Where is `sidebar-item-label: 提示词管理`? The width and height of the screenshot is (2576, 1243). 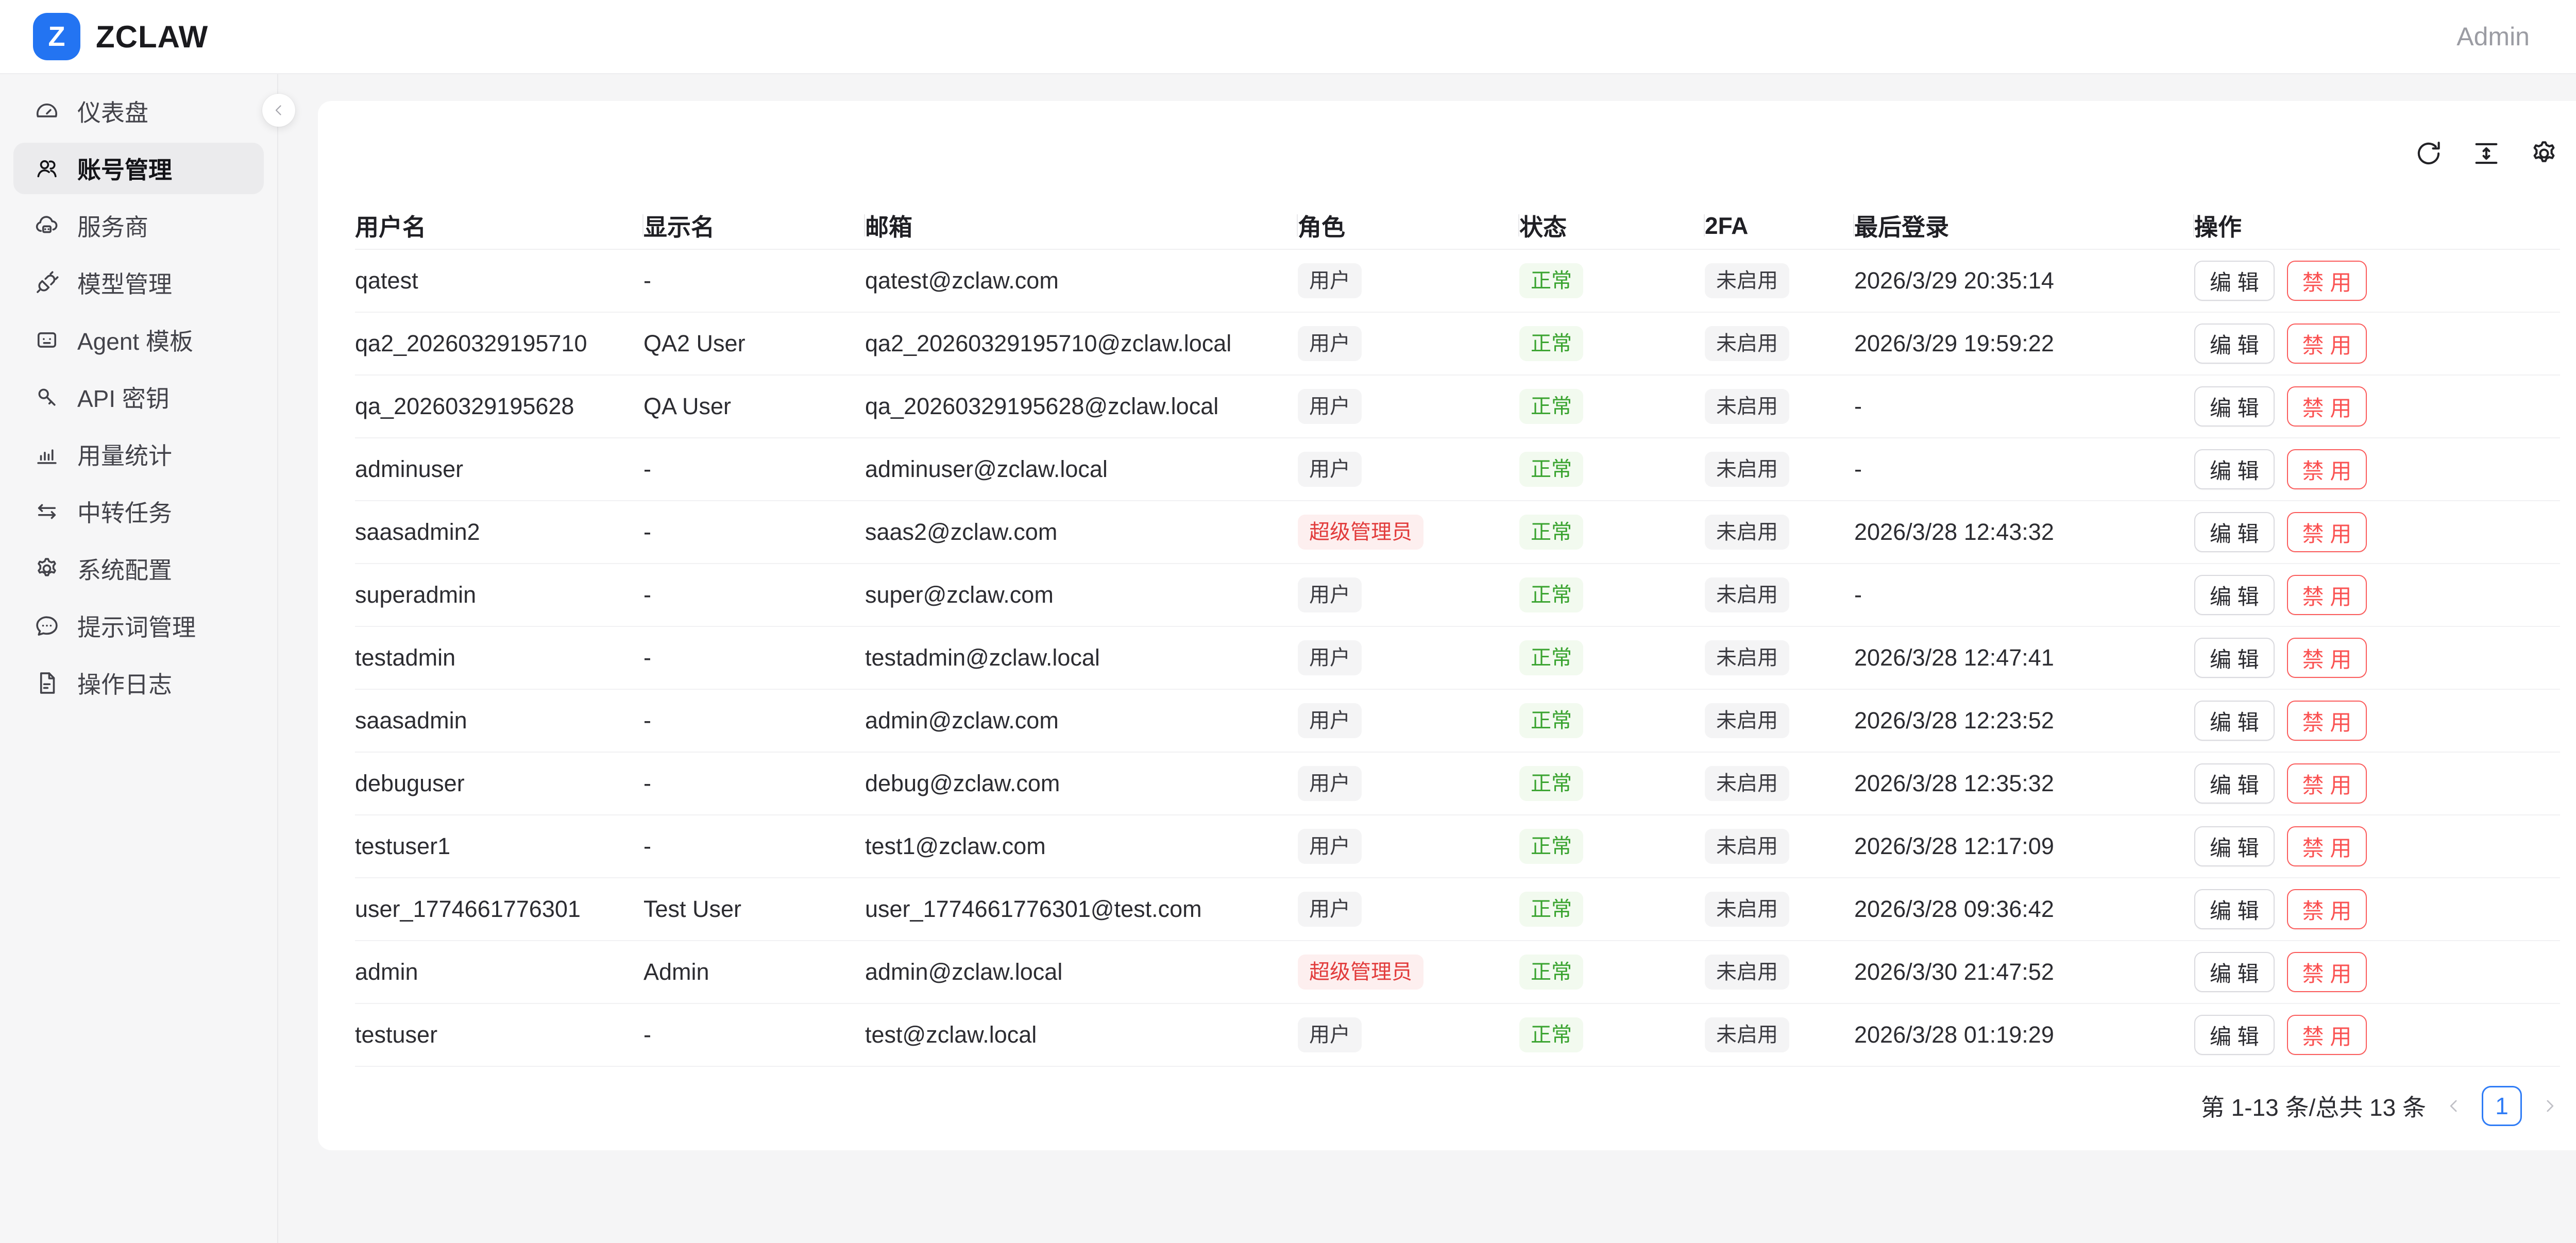 sidebar-item-label: 提示词管理 is located at coordinates (136, 627).